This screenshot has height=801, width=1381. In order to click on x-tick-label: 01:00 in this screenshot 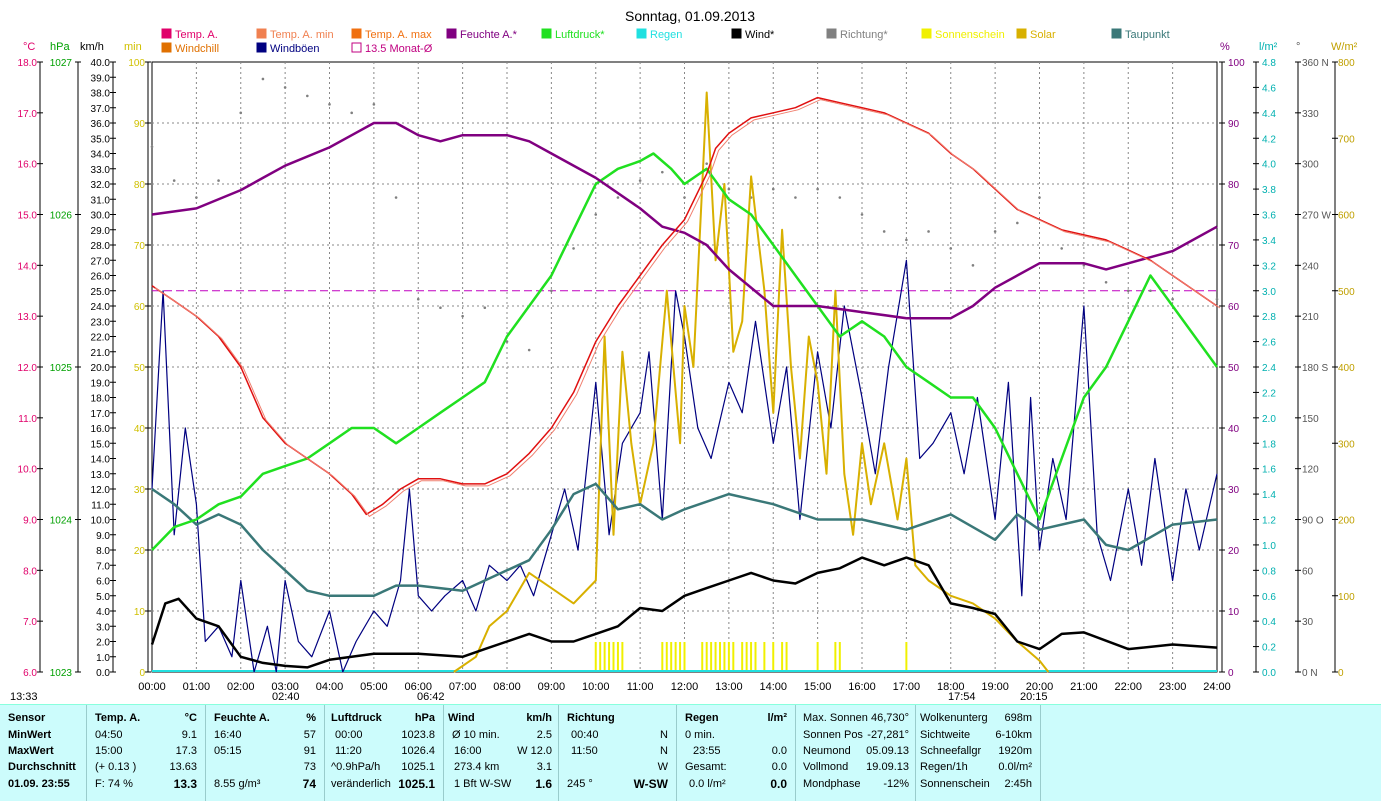, I will do `click(197, 687)`.